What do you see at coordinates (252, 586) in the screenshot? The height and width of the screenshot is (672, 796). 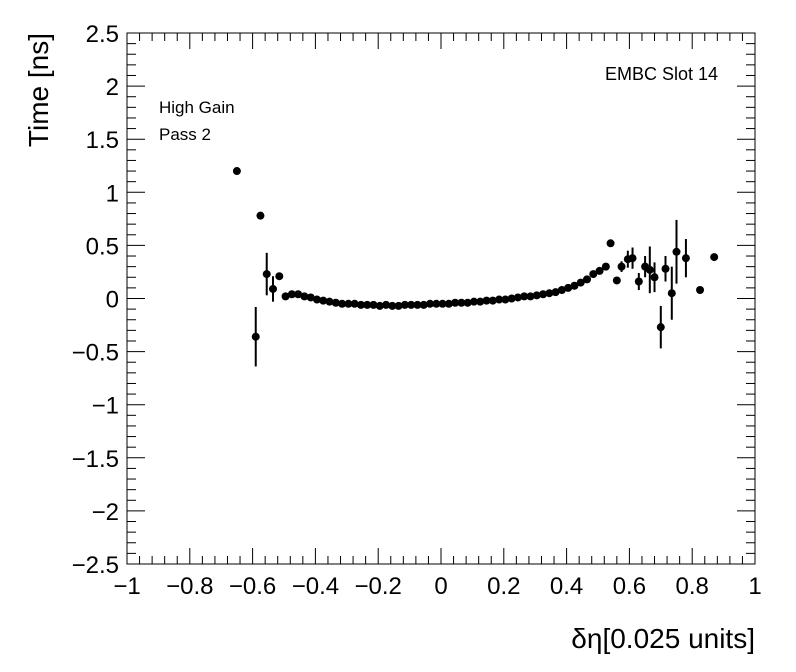 I see `x-tick-label: −0.6` at bounding box center [252, 586].